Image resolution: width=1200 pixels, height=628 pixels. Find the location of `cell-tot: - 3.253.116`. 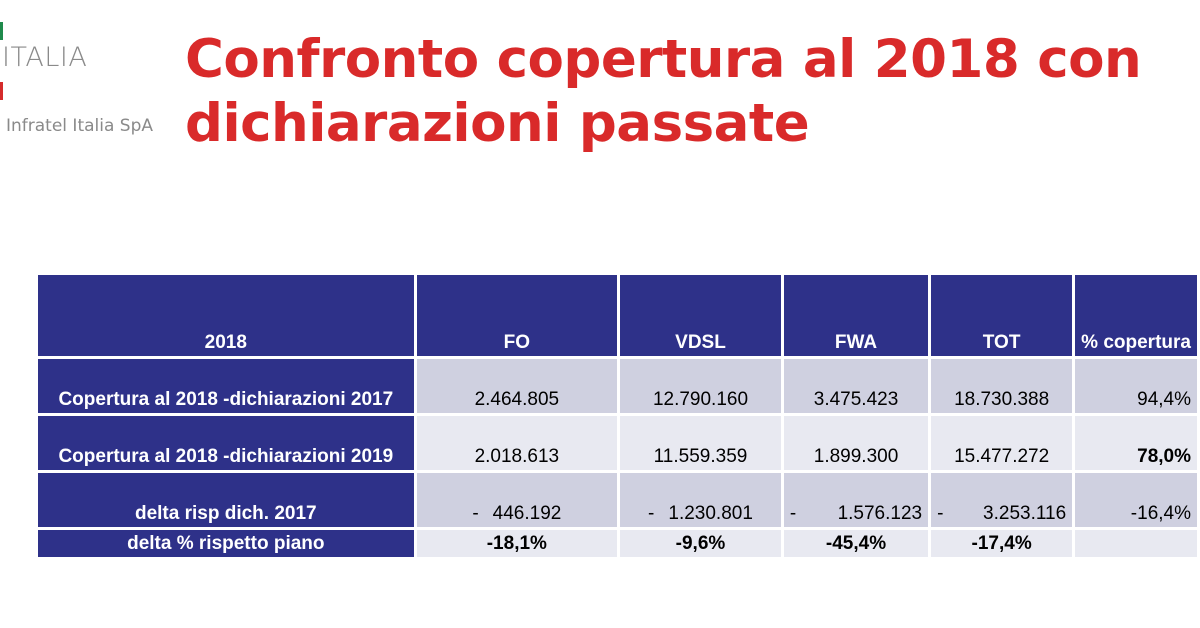

cell-tot: - 3.253.116 is located at coordinates (1002, 500).